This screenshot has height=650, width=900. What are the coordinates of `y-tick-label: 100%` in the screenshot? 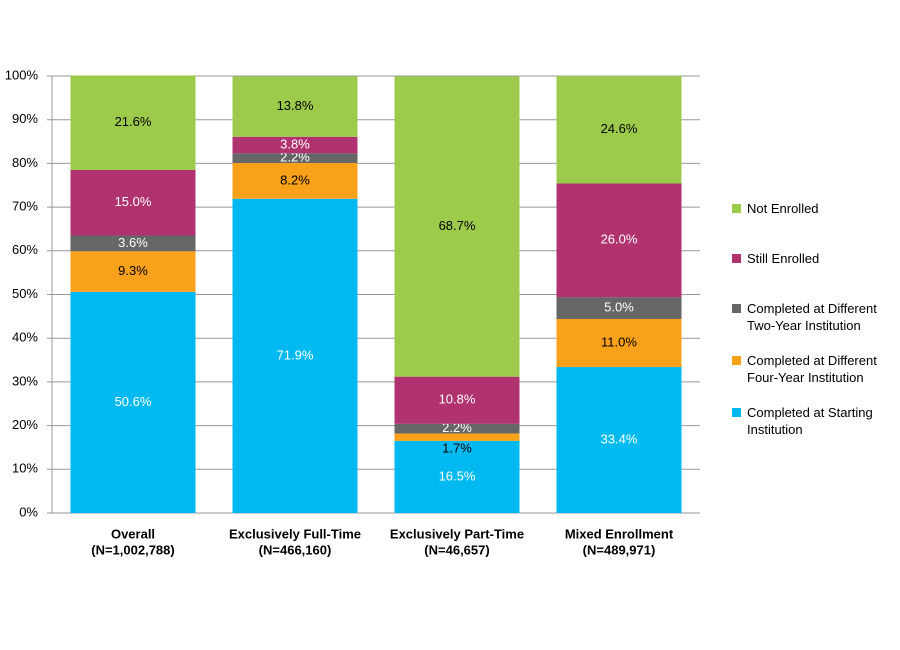 It's located at (22, 74).